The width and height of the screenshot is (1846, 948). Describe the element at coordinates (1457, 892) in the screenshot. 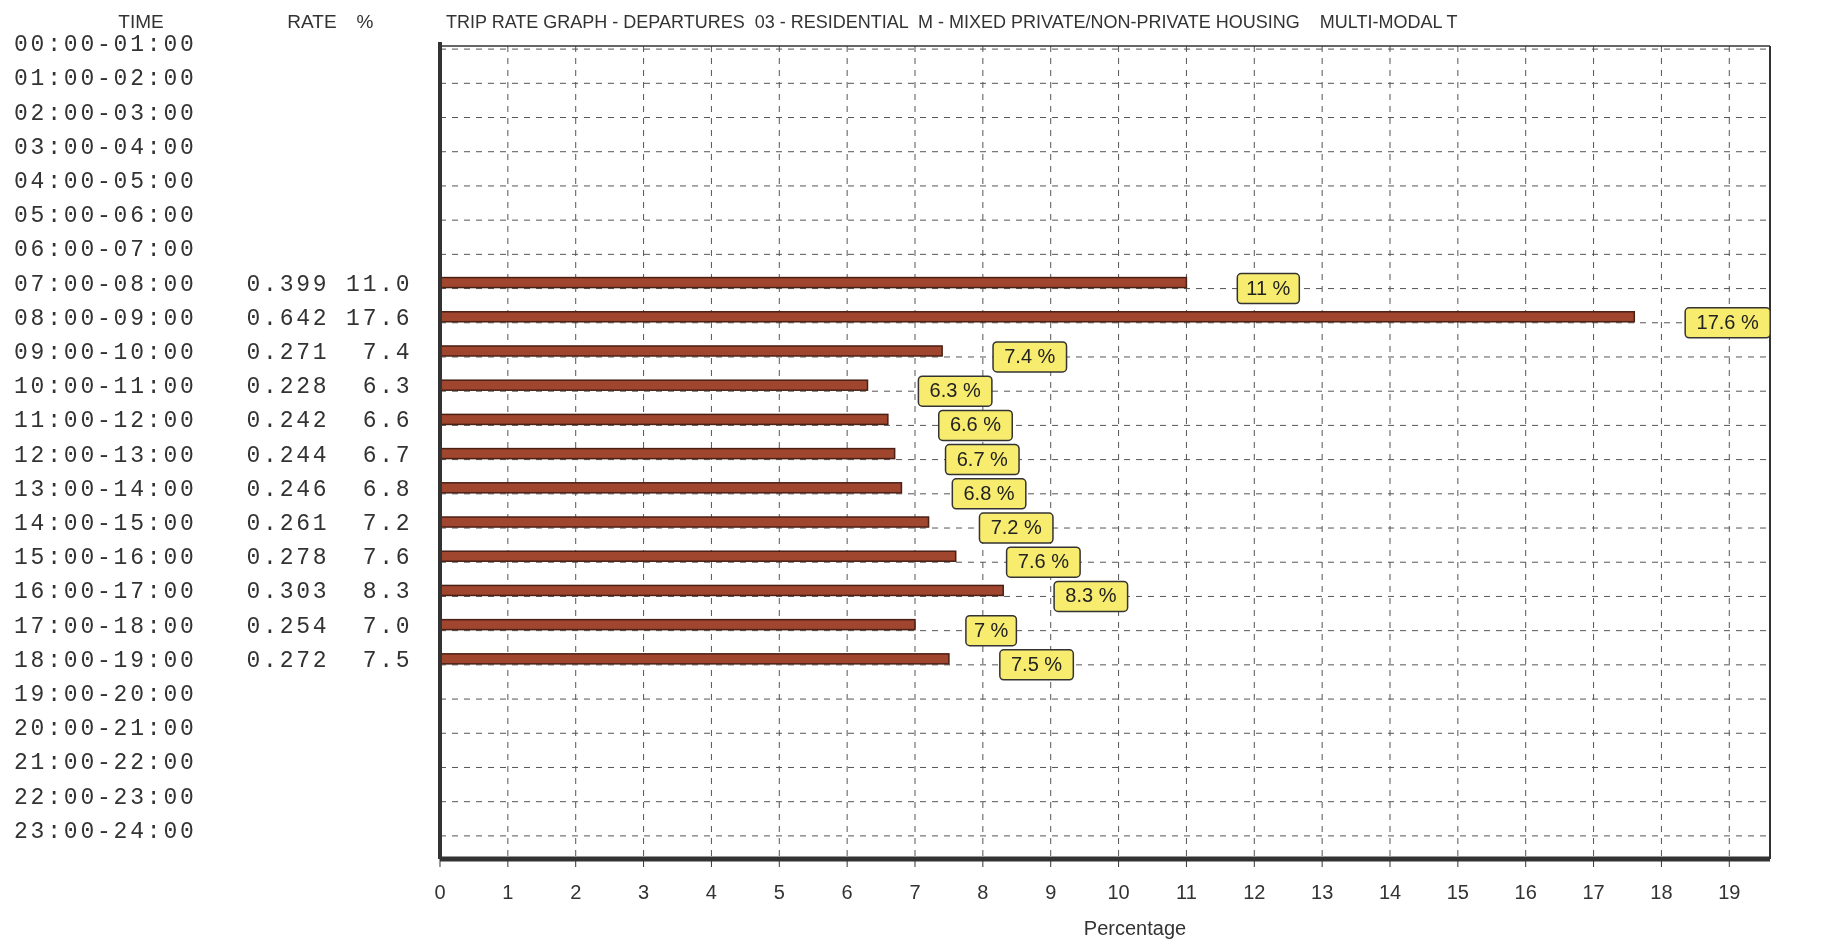

I see `x-tick-label: 15` at that location.